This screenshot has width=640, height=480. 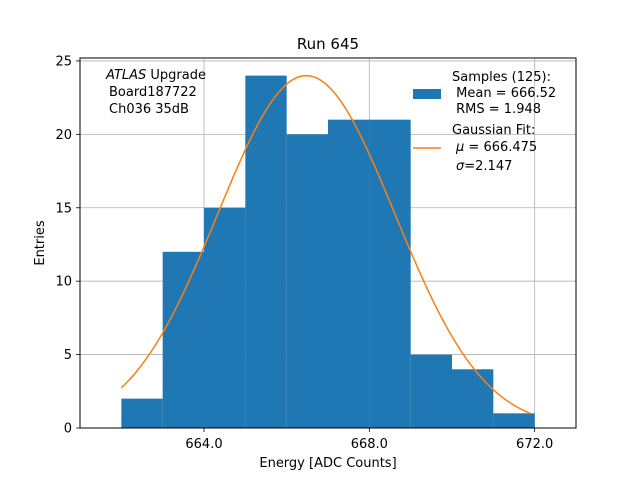 What do you see at coordinates (68, 429) in the screenshot?
I see `y-tick-label: 0` at bounding box center [68, 429].